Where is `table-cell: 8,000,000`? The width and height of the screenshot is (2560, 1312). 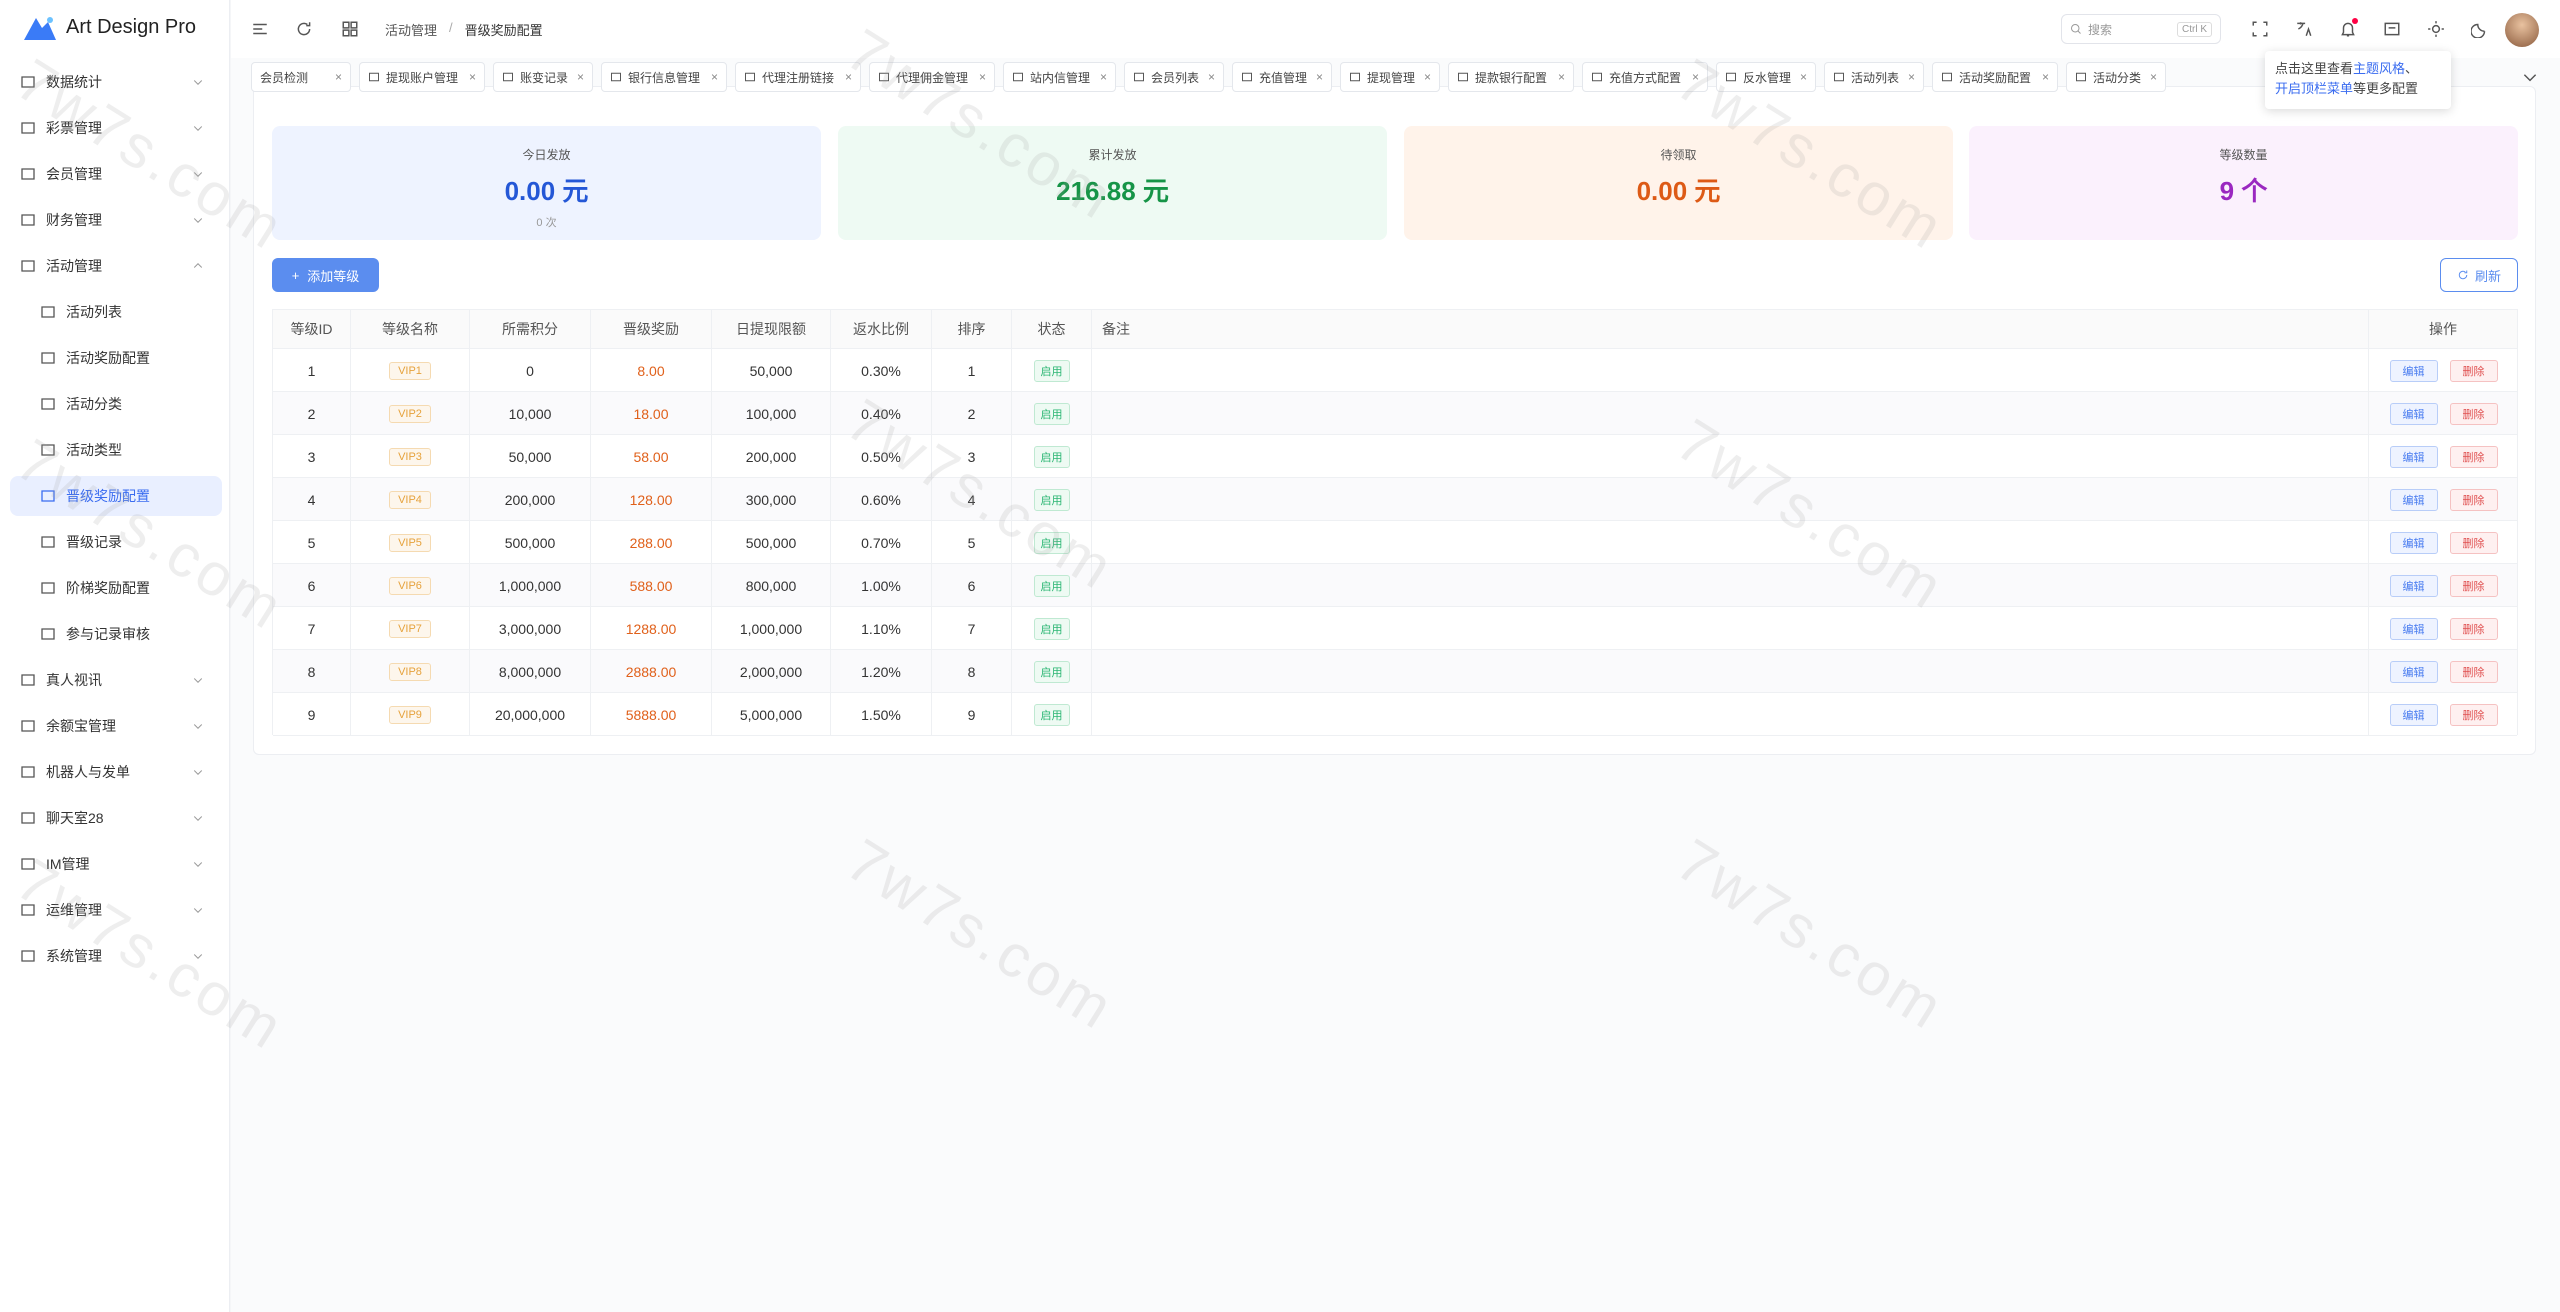
table-cell: 8,000,000 is located at coordinates (530, 671).